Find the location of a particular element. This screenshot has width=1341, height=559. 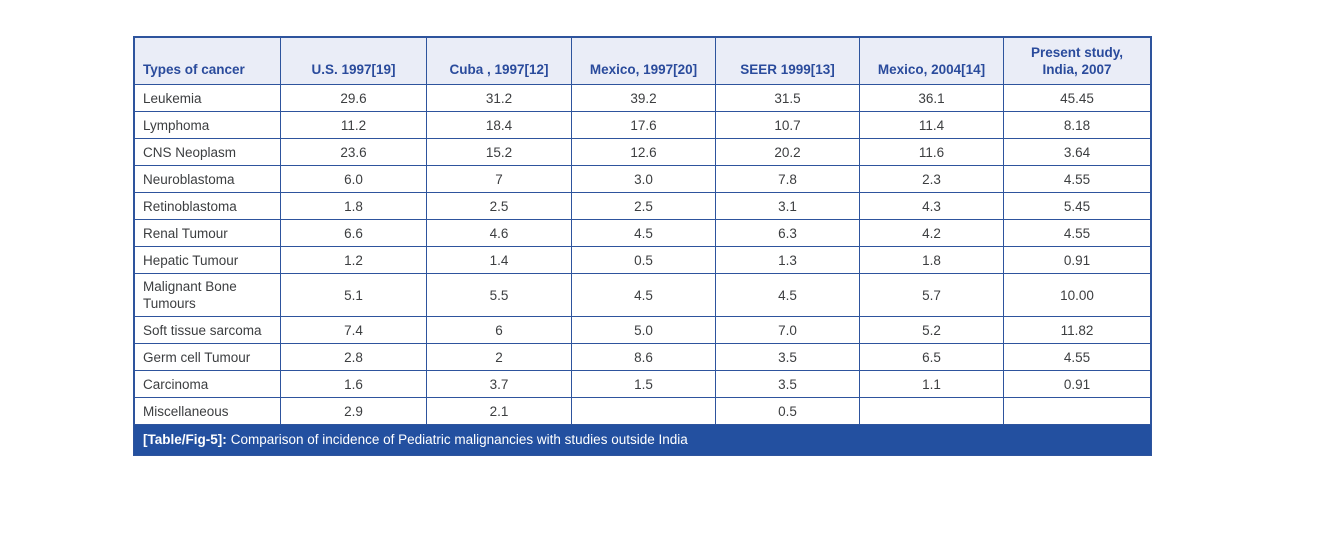

data-cell: 10.7 is located at coordinates (787, 125).